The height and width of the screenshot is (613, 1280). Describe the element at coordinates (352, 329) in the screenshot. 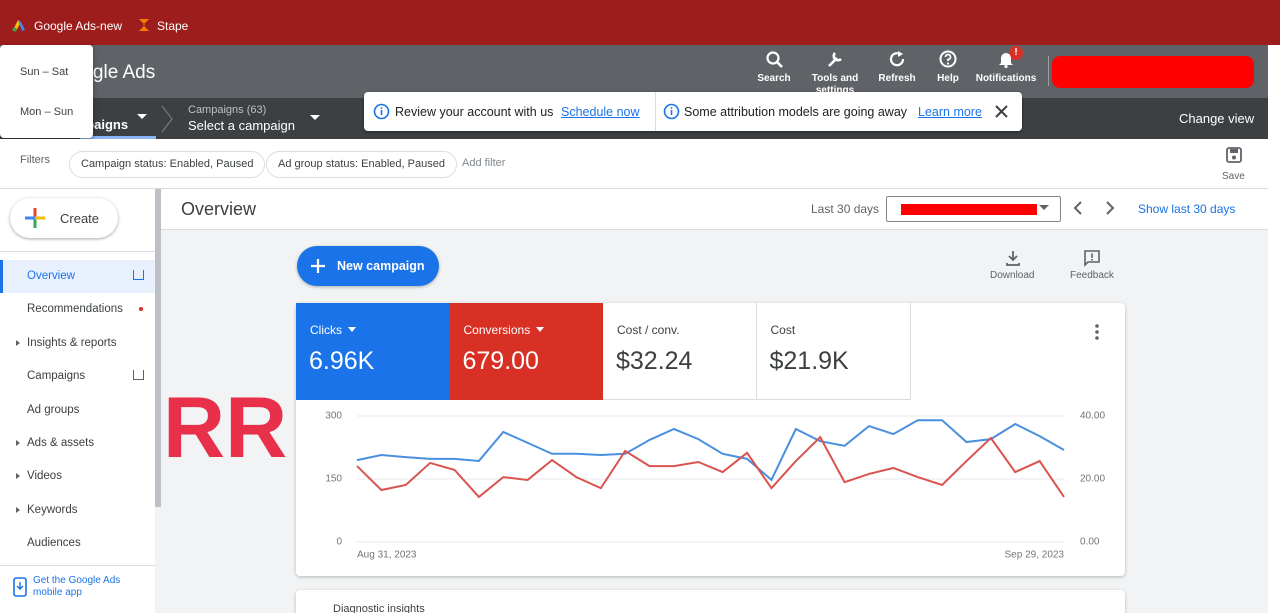

I see `metric-arrow` at that location.